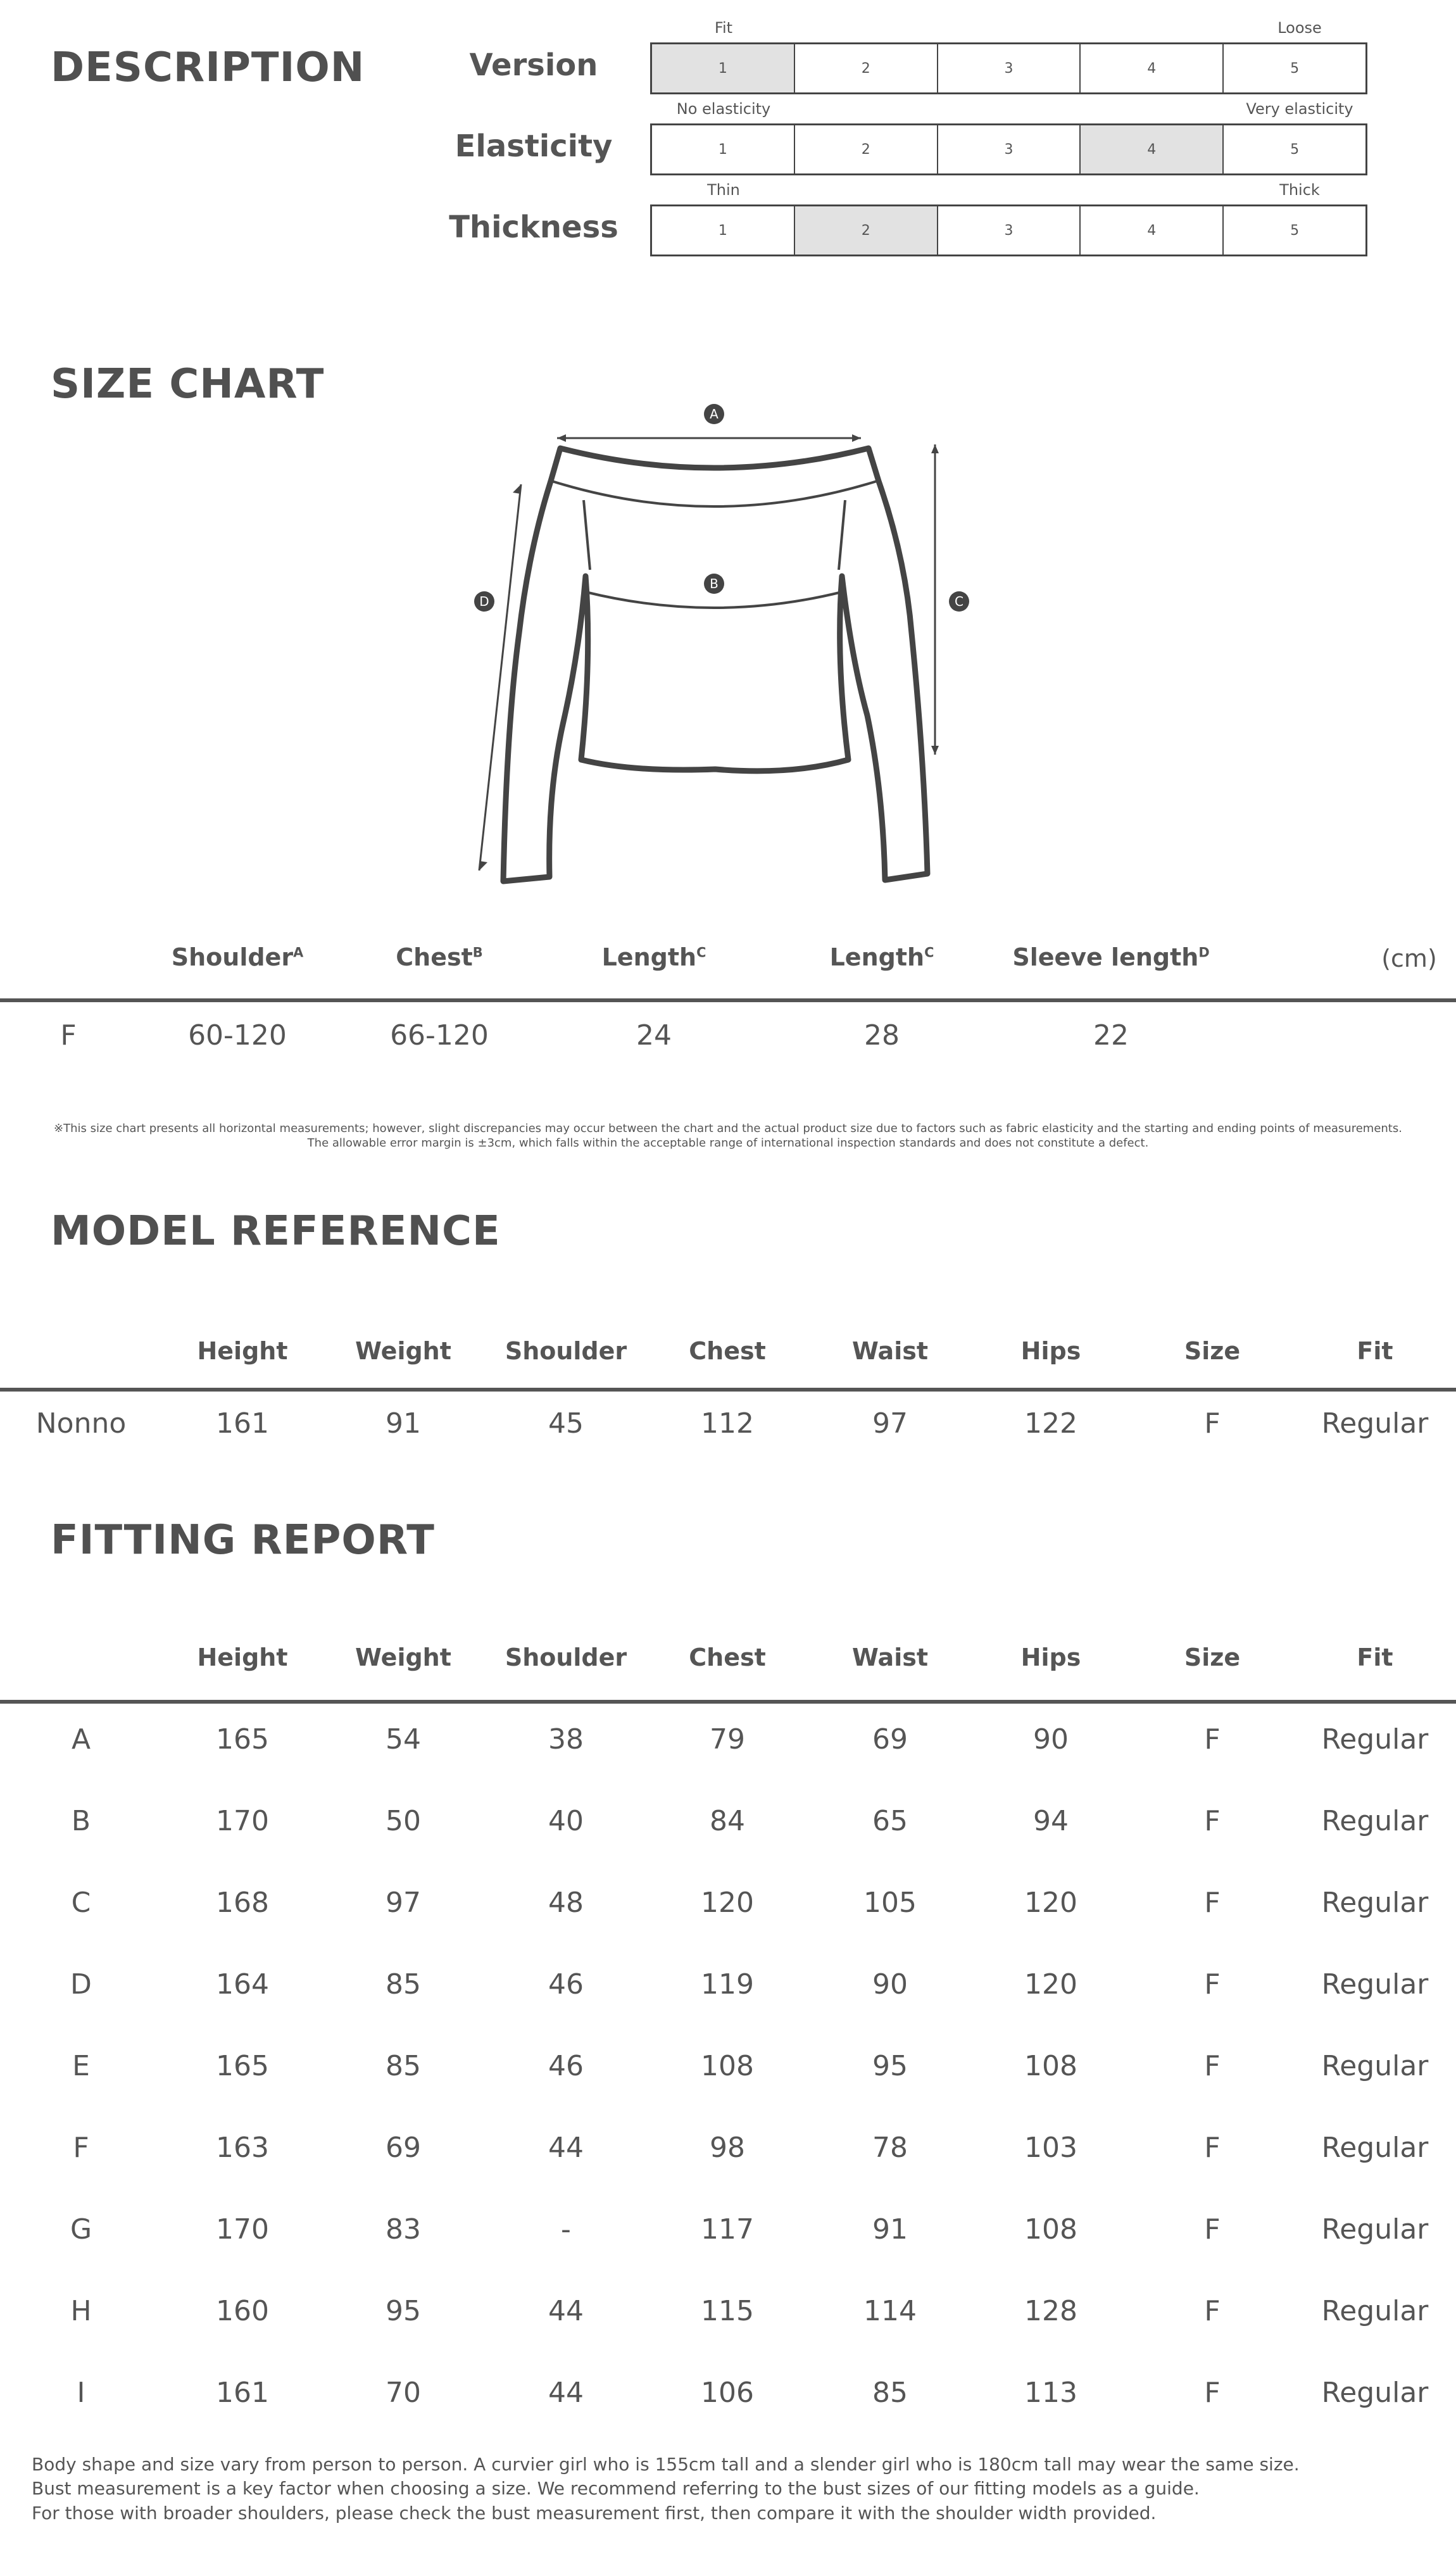  What do you see at coordinates (243, 1540) in the screenshot?
I see `fitting-report-title: FITTING REPORT` at bounding box center [243, 1540].